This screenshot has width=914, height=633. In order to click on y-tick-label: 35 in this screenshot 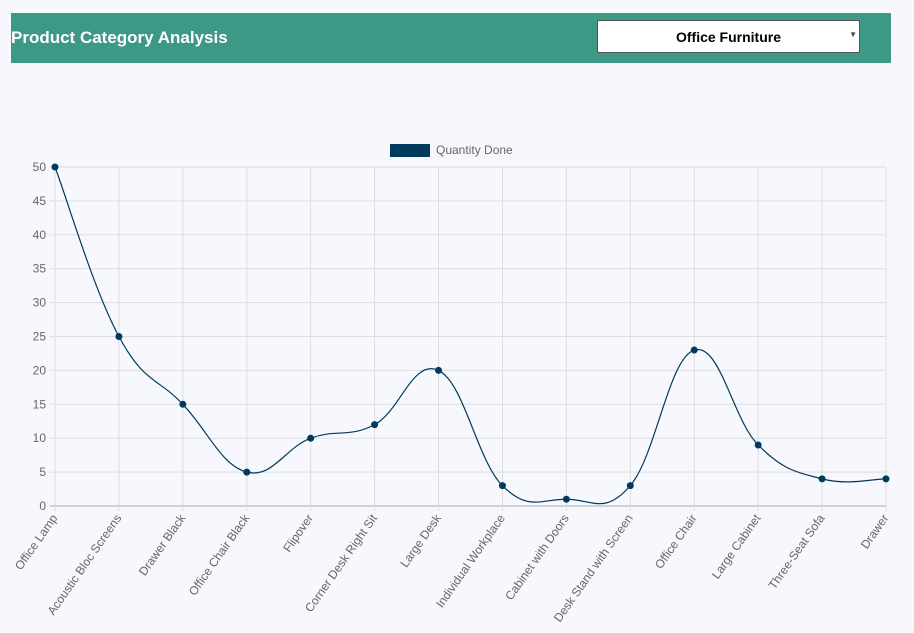, I will do `click(40, 269)`.